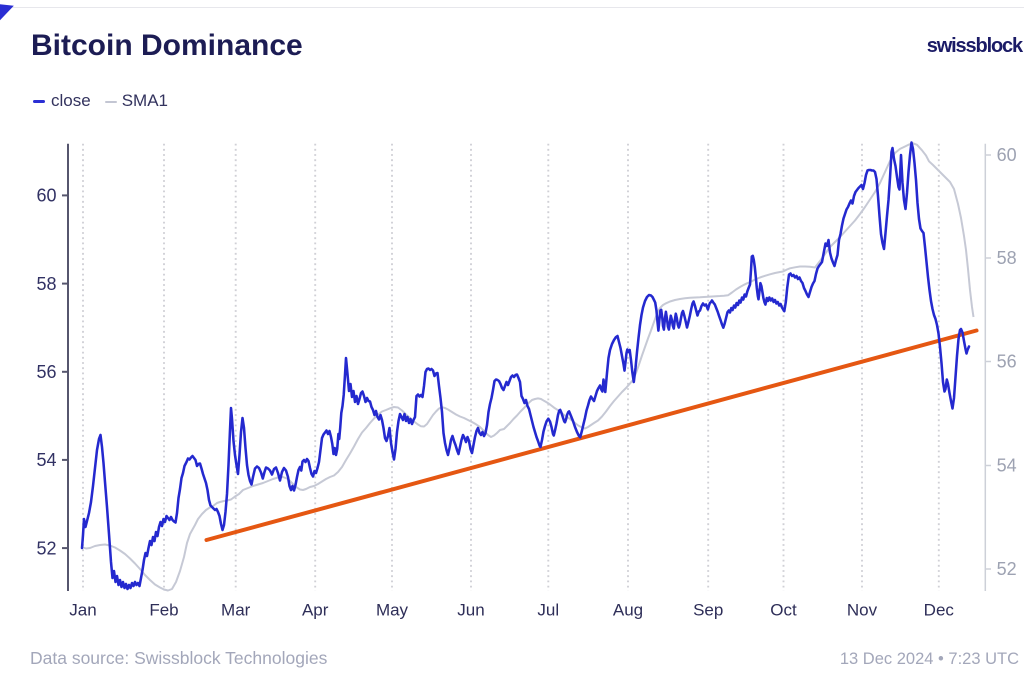  Describe the element at coordinates (82, 609) in the screenshot. I see `svg-text: Jan` at that location.